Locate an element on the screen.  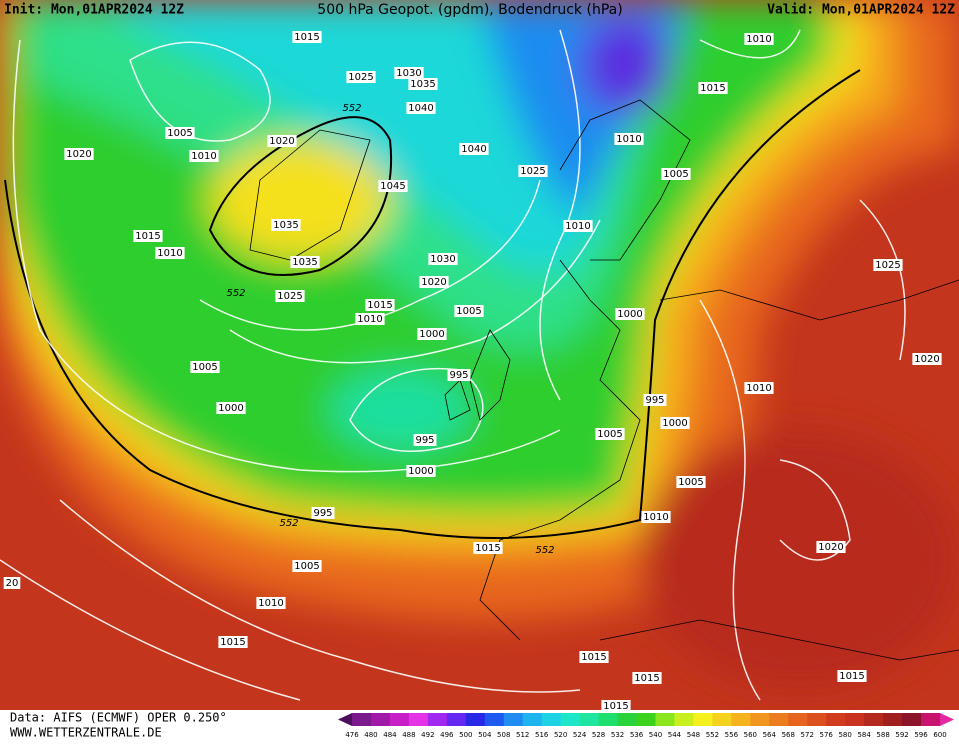
color-scale-label: 552 is located at coordinates (712, 735).